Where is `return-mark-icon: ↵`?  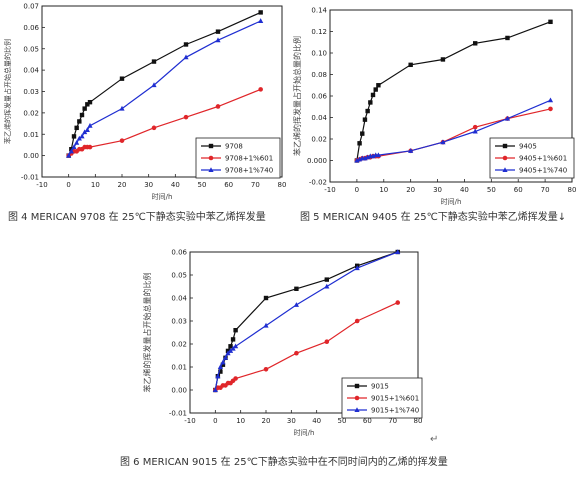 return-mark-icon: ↵ is located at coordinates (434, 439).